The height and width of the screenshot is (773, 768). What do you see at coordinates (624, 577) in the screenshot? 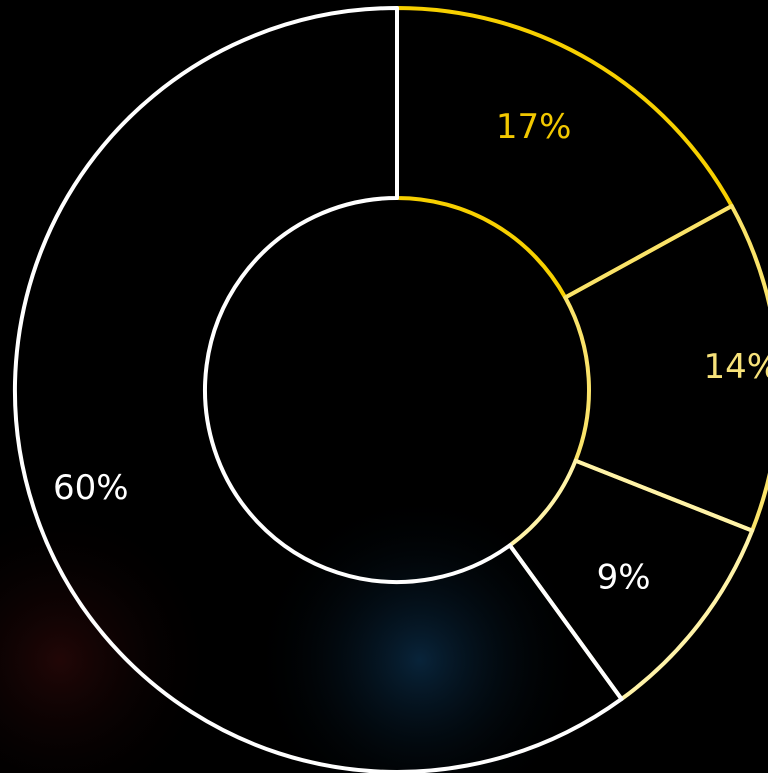
I see `slice-label-3: 9%` at bounding box center [624, 577].